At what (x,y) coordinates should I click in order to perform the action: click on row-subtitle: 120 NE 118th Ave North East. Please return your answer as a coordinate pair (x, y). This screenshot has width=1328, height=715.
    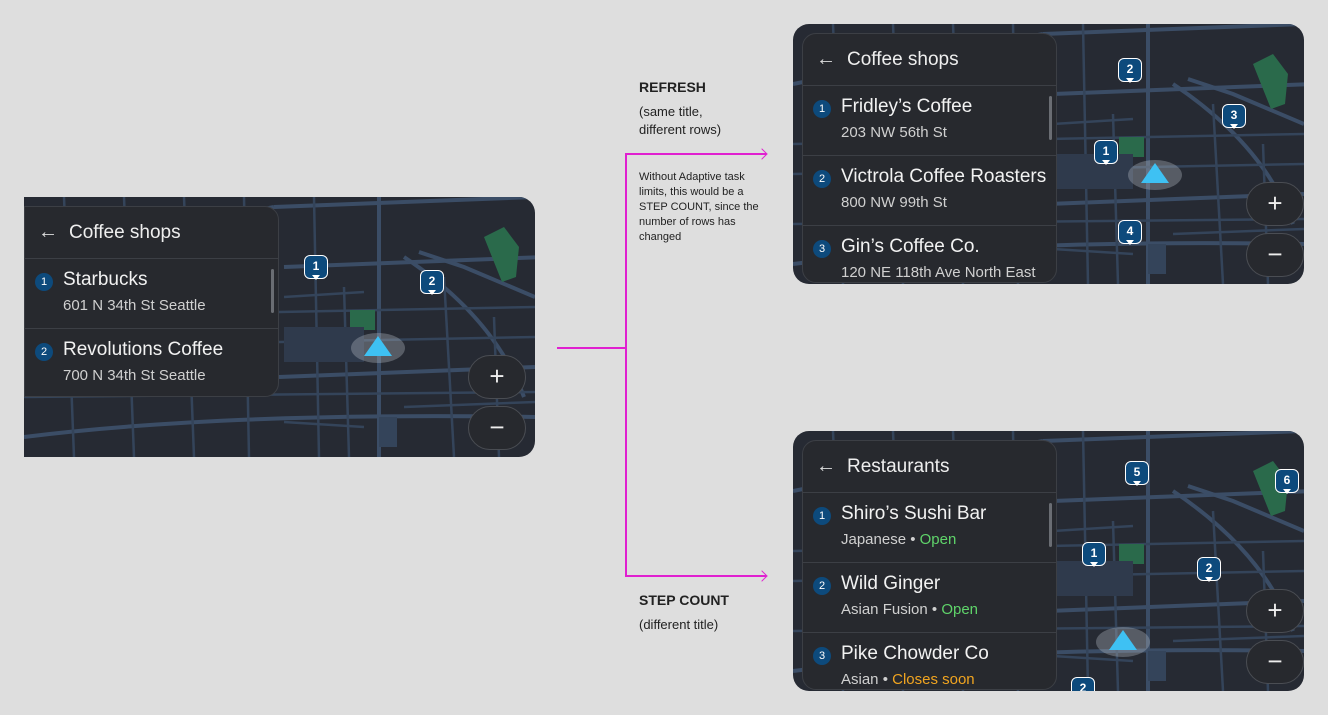
    Looking at the image, I should click on (938, 272).